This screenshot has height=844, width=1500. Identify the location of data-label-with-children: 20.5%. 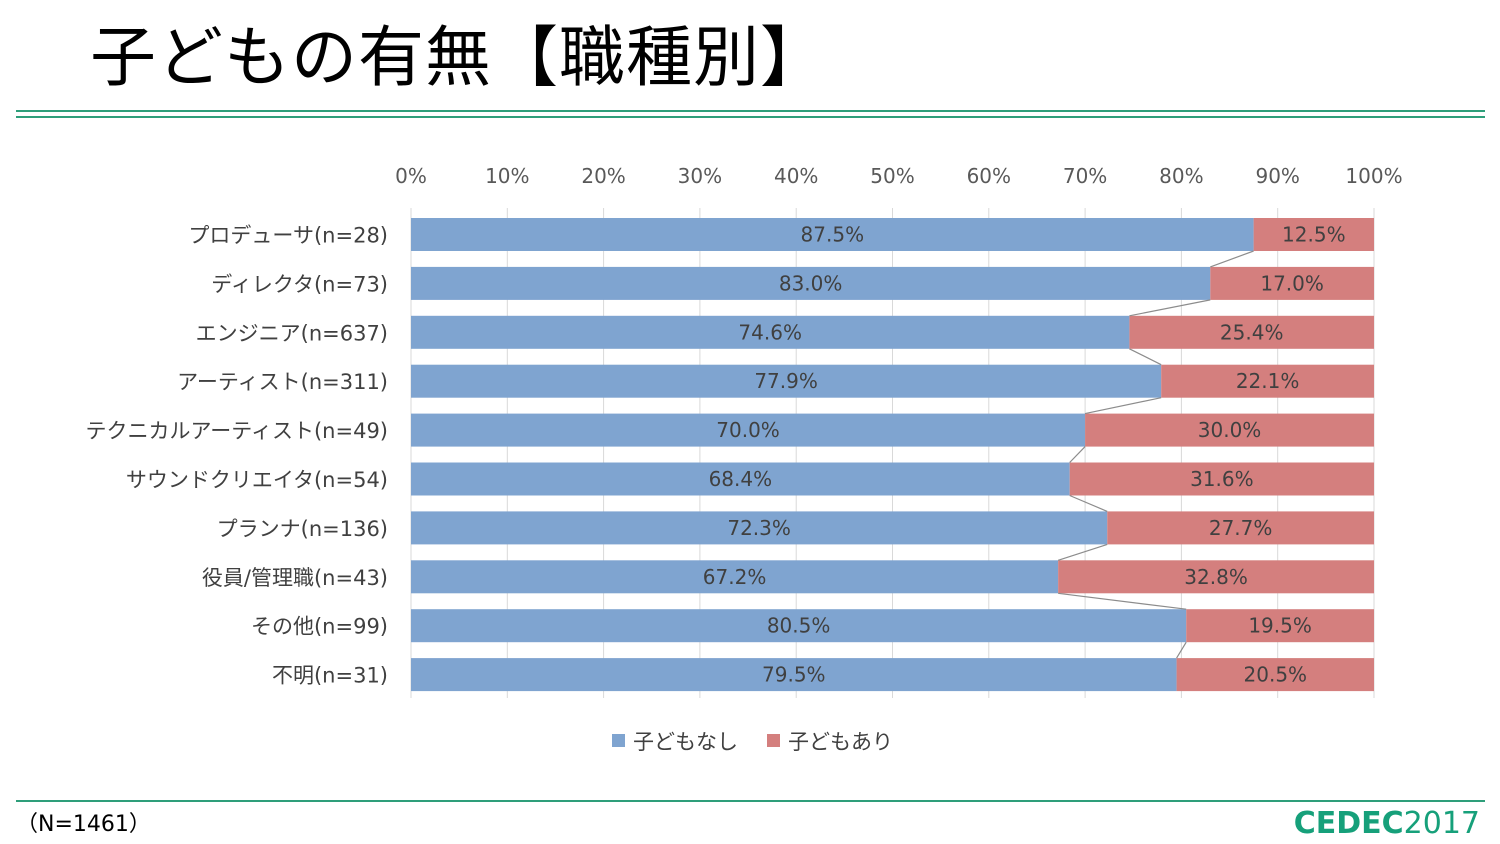
(1276, 675).